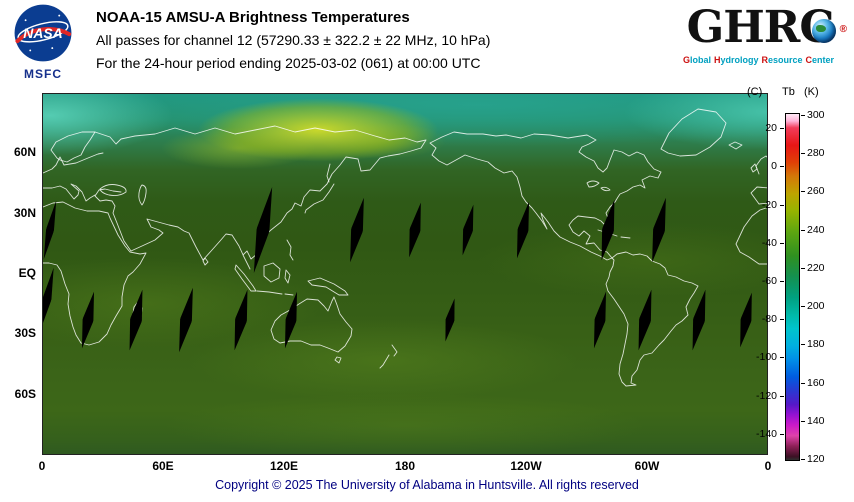 The width and height of the screenshot is (854, 502). I want to click on coastline-caspian-sea, so click(142, 195).